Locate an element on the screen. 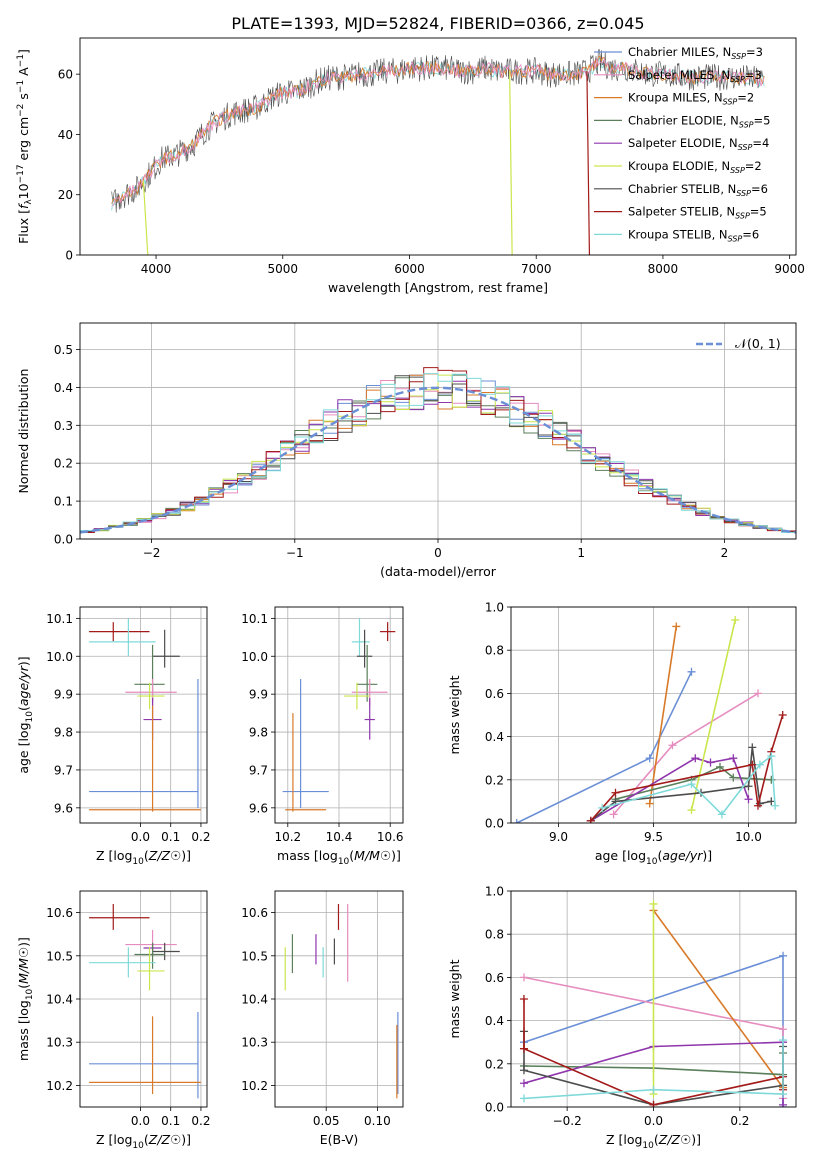 The image size is (819, 1170). legend-entry: Salpeter ELODIE, NSSP=4 is located at coordinates (698, 144).